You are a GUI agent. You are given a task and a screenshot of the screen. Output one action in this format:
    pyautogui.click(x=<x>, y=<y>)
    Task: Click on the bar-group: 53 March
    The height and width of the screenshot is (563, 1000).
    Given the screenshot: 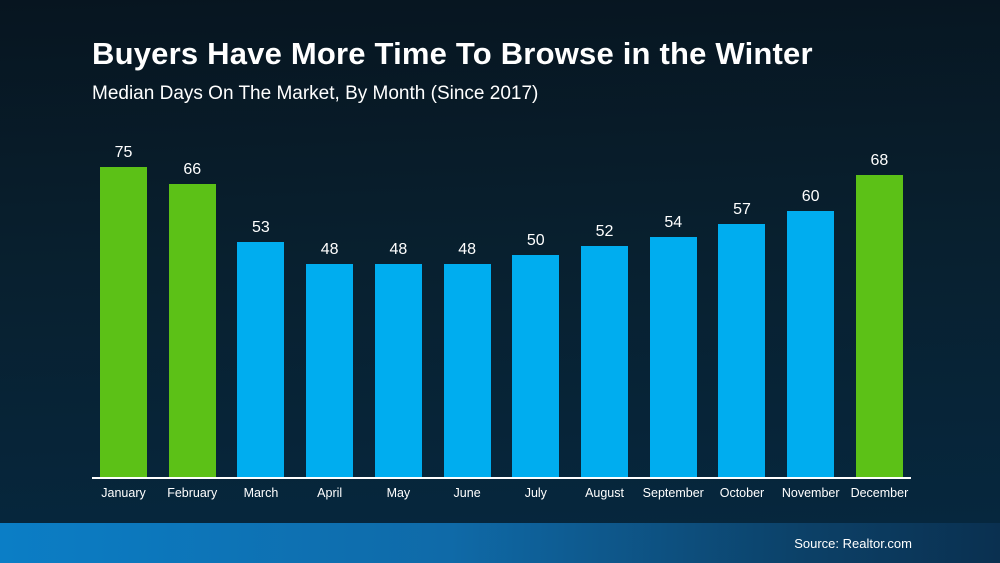 What is the action you would take?
    pyautogui.click(x=261, y=322)
    